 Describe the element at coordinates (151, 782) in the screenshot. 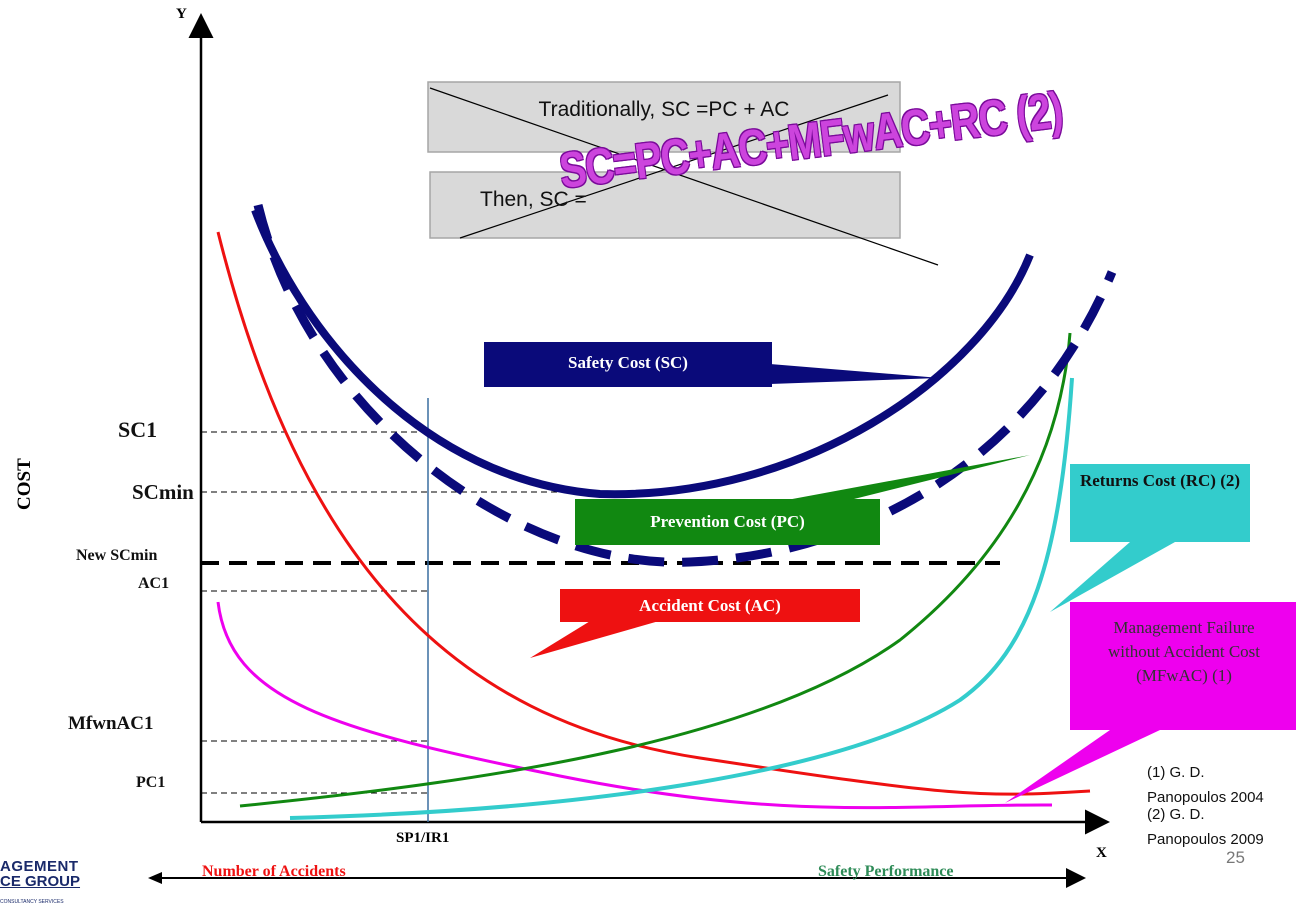

I see `pc1-label: PC1` at that location.